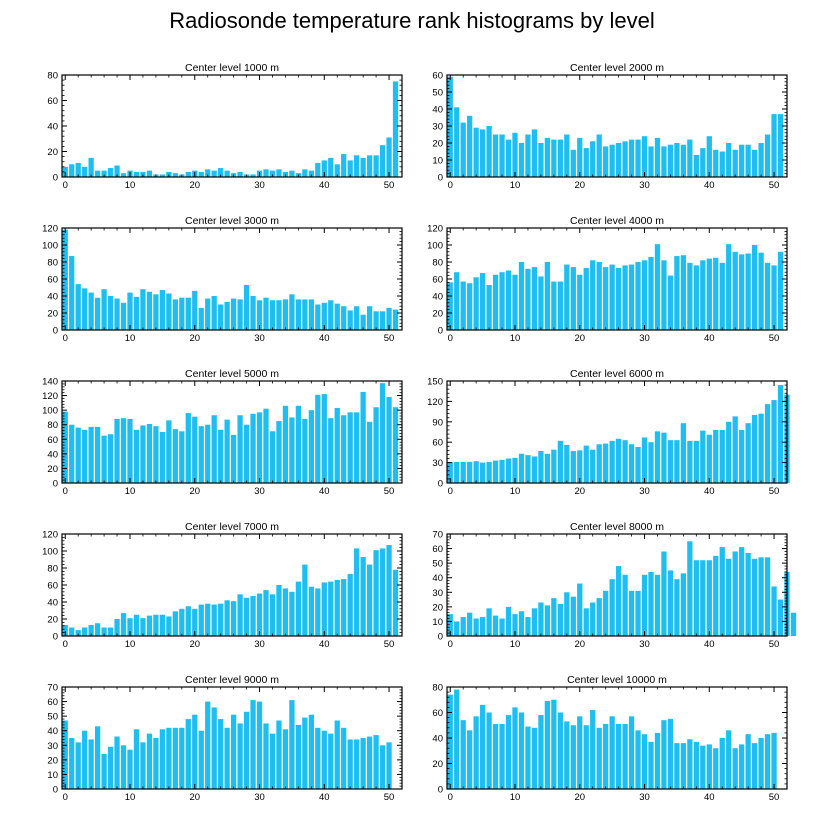 The image size is (824, 824). What do you see at coordinates (50, 396) in the screenshot?
I see `y-tick-label: 120` at bounding box center [50, 396].